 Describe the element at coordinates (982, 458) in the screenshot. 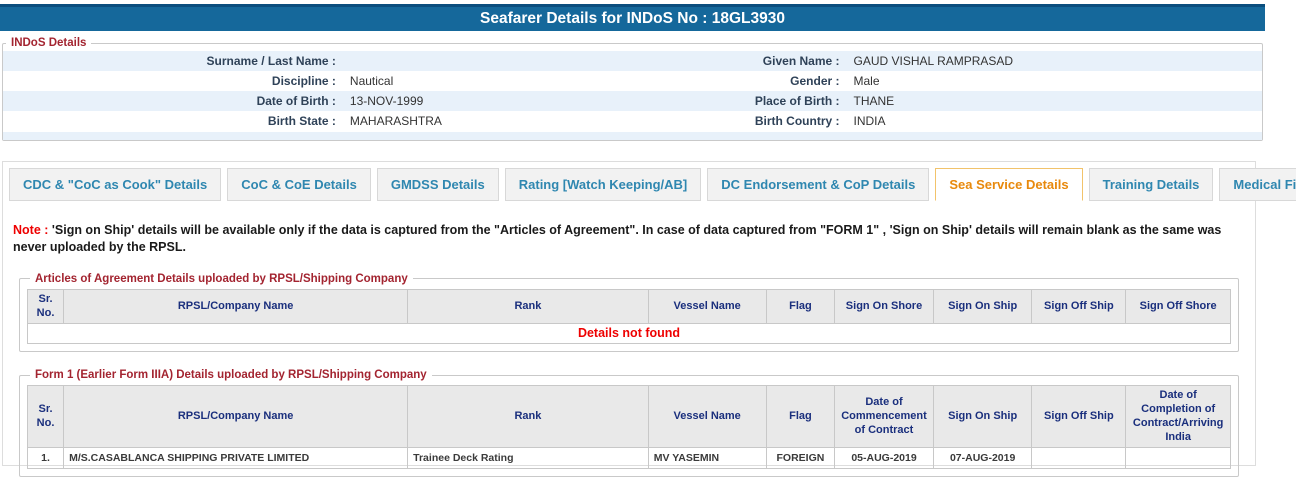

I see `form1-cell-sign-on-ship: 07-AUG-2019` at that location.